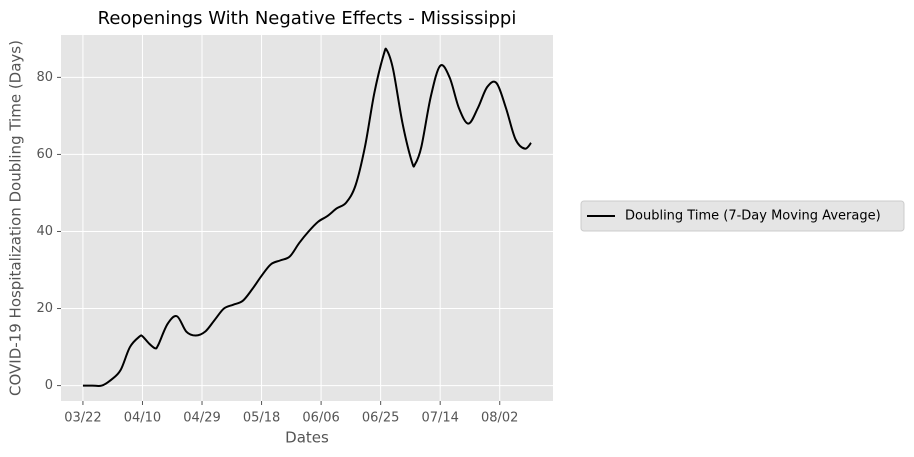 The image size is (914, 457). I want to click on x-tick-label: 05/18, so click(261, 418).